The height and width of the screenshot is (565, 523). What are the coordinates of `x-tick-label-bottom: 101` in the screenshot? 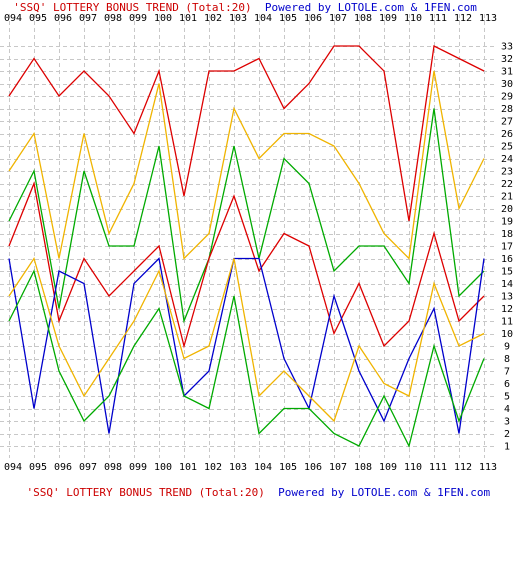 It's located at (188, 467).